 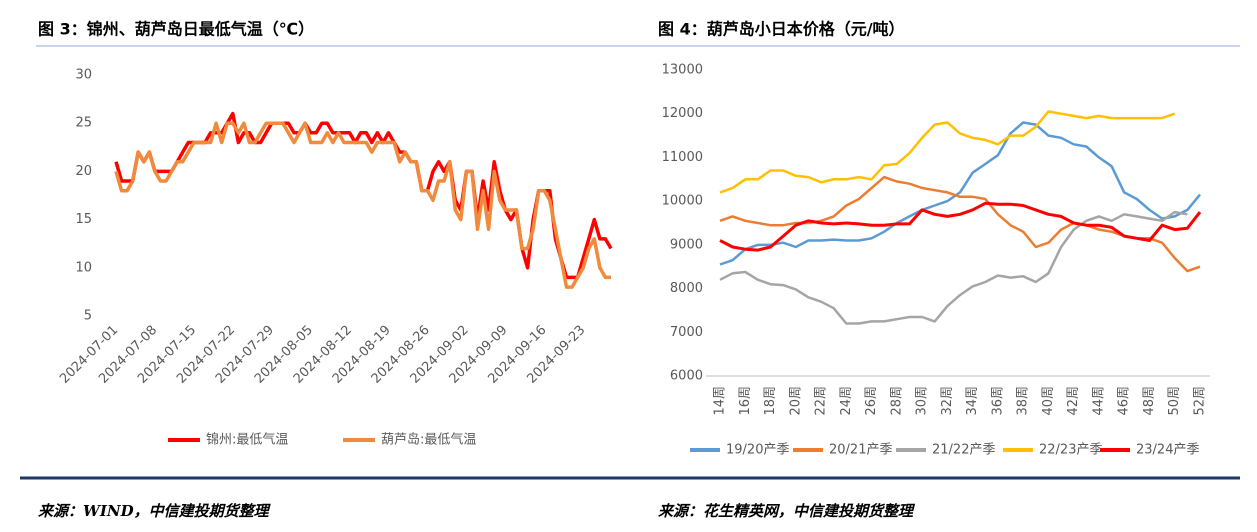 What do you see at coordinates (896, 401) in the screenshot?
I see `x-tick-label: 28周` at bounding box center [896, 401].